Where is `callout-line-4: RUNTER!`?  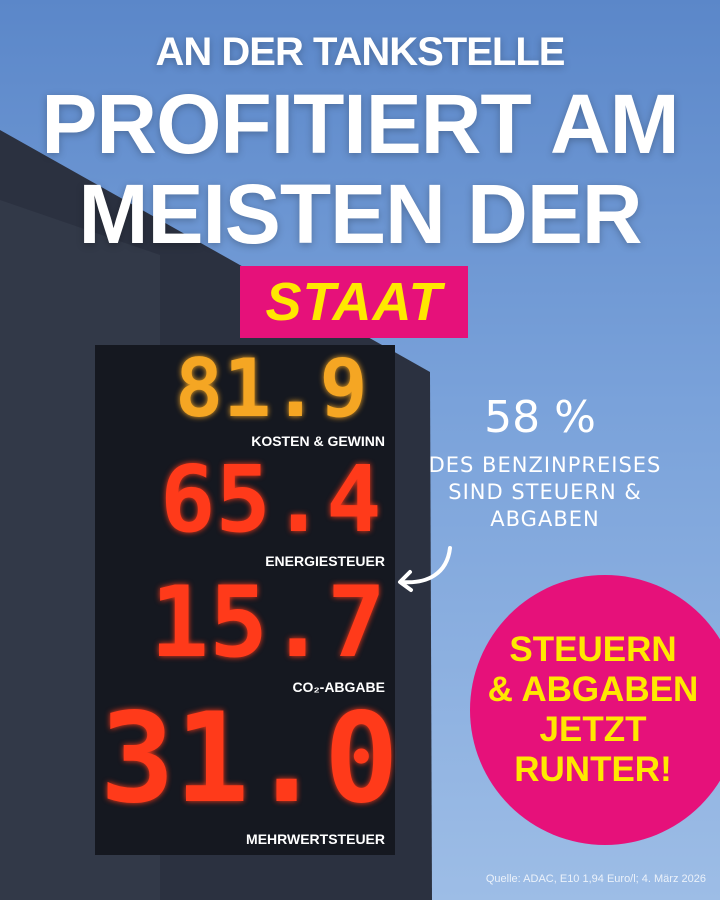 callout-line-4: RUNTER! is located at coordinates (593, 769).